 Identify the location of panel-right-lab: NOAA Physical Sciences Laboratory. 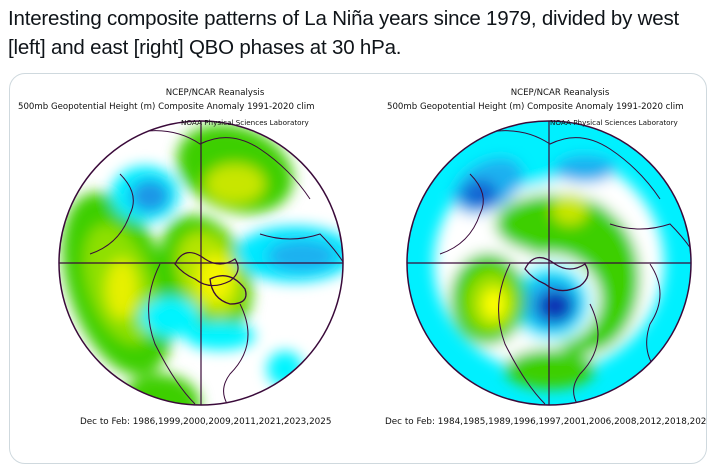
(614, 122).